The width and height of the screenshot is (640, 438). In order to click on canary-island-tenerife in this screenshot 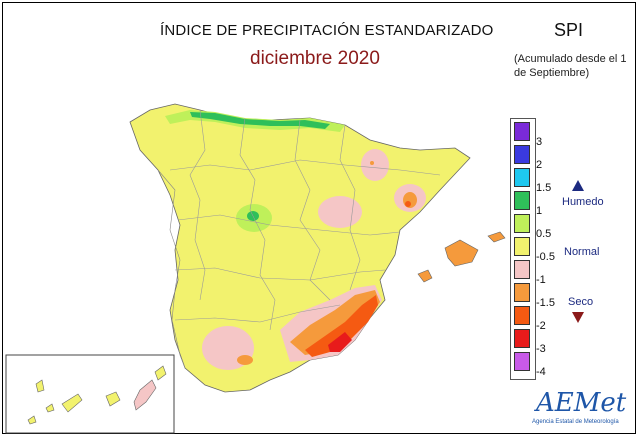, I will do `click(72, 403)`.